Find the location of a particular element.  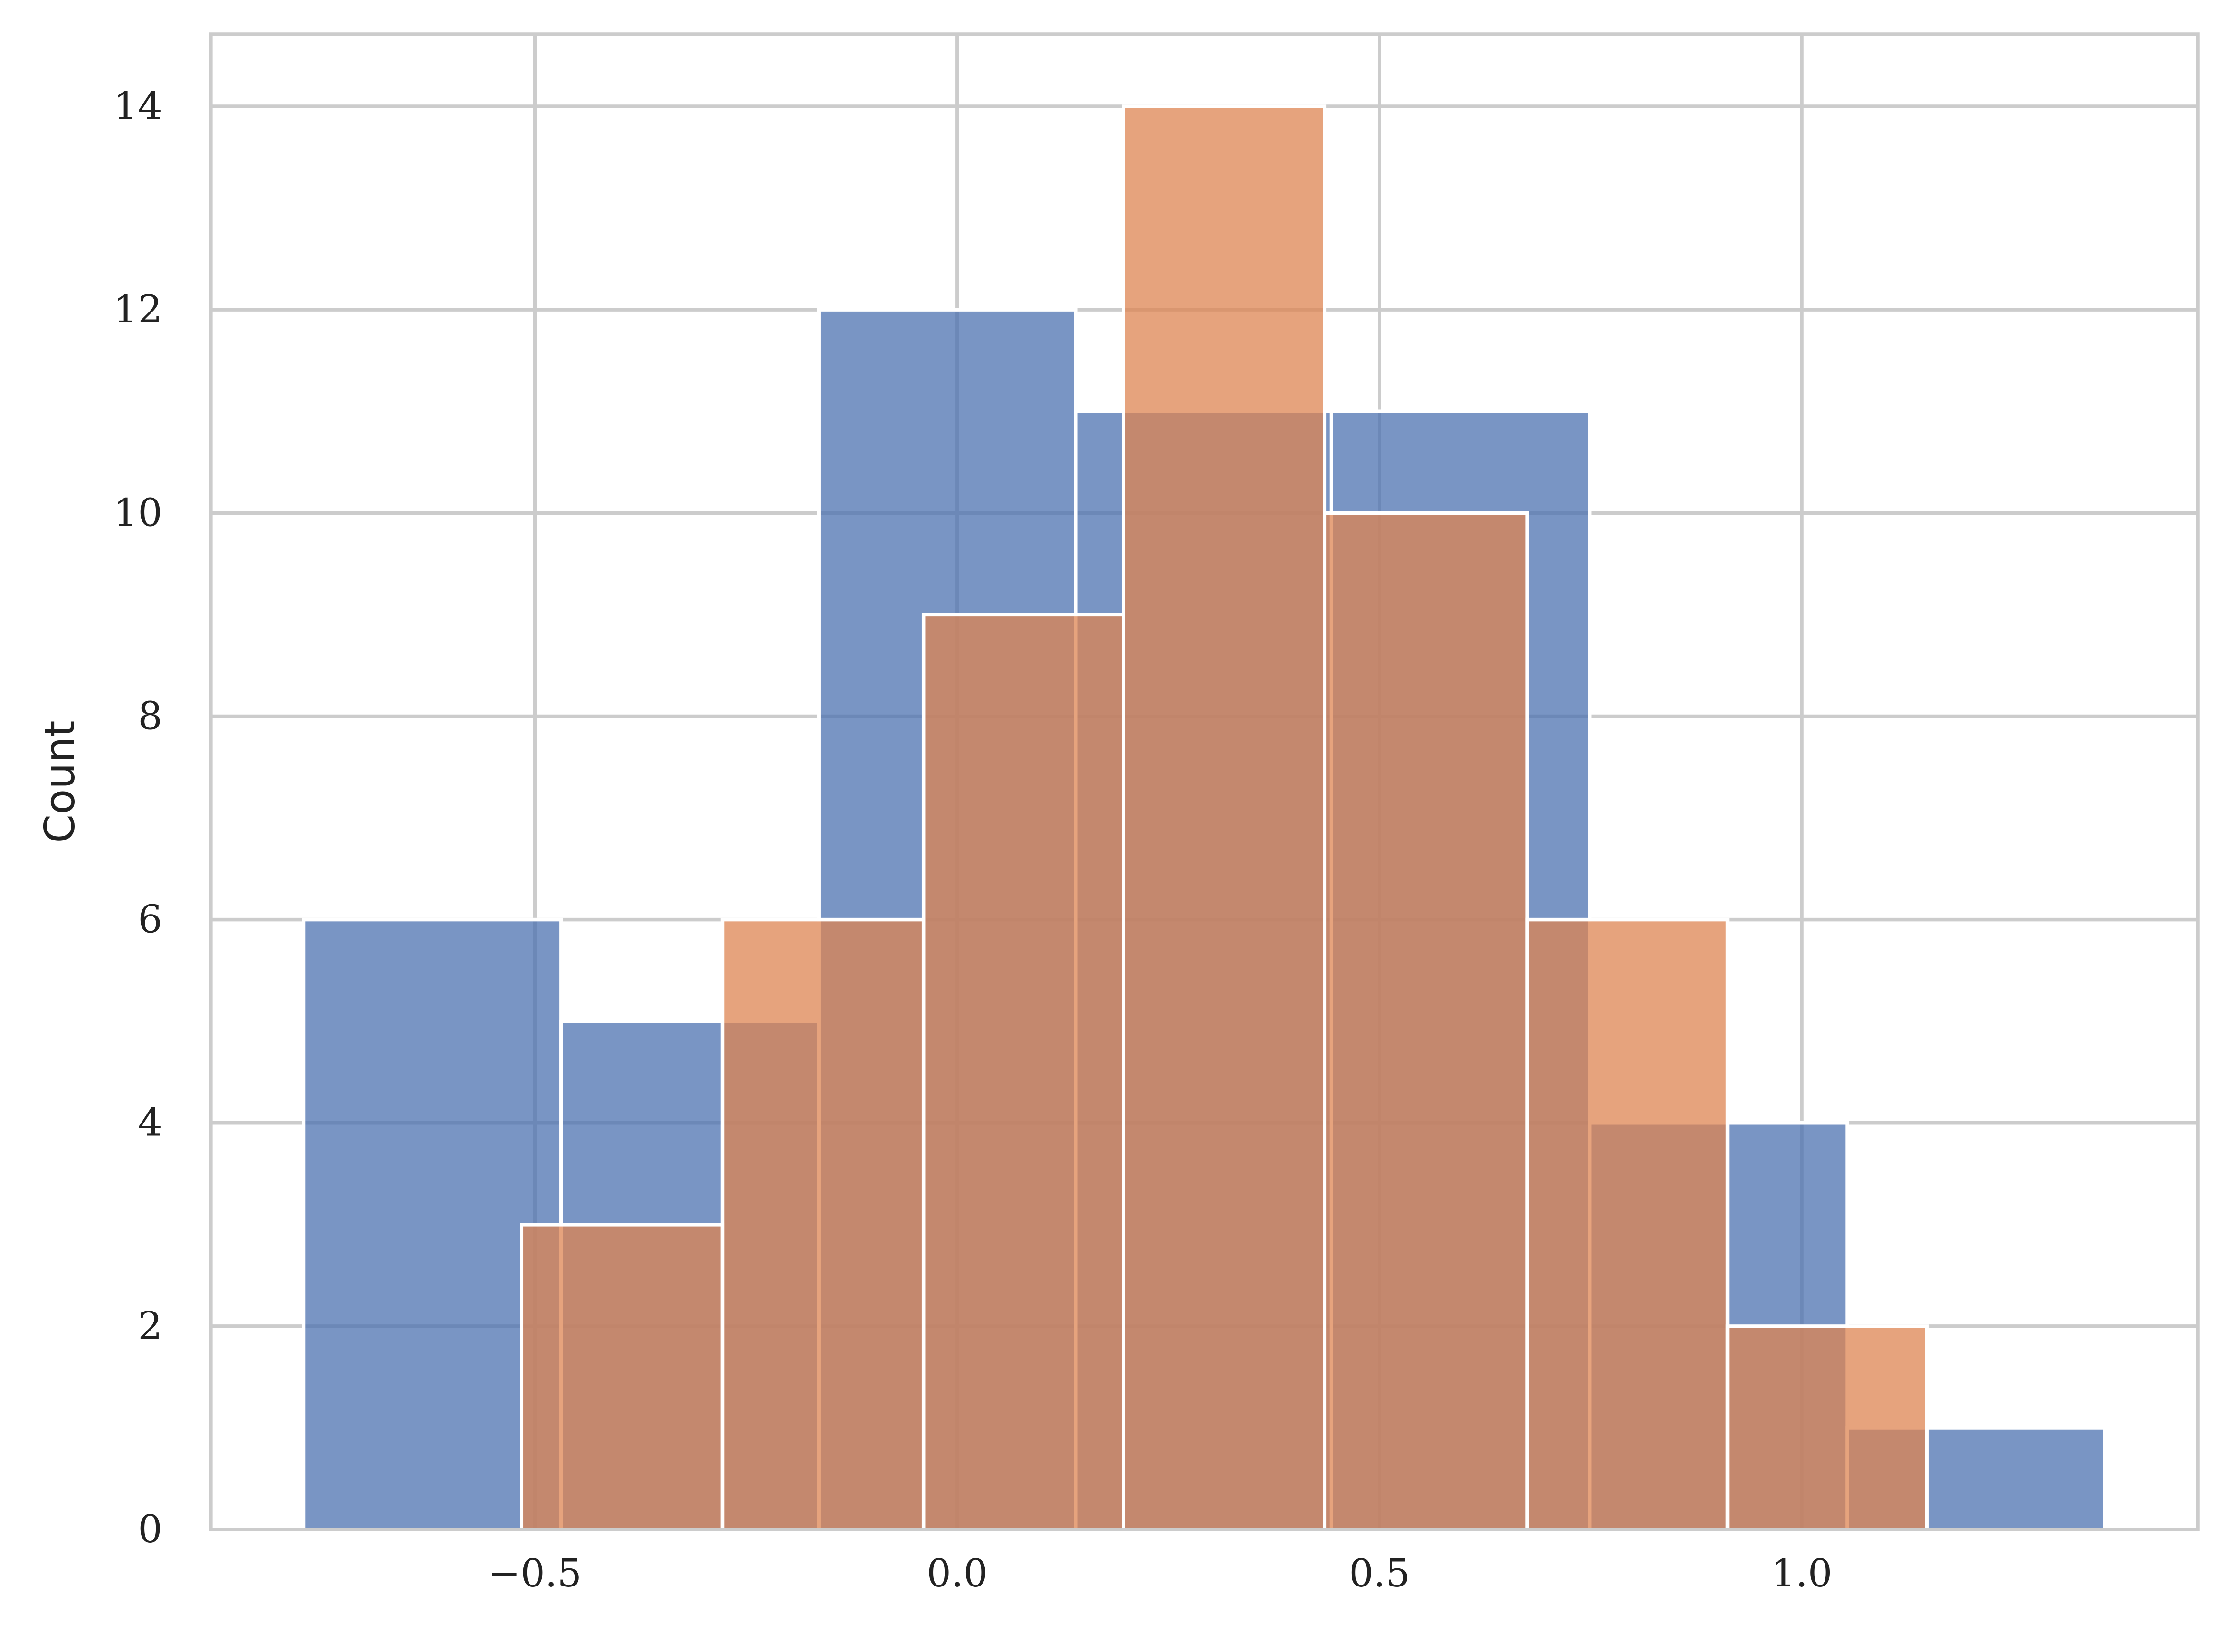

x-tick-label: 0.0 is located at coordinates (957, 1573).